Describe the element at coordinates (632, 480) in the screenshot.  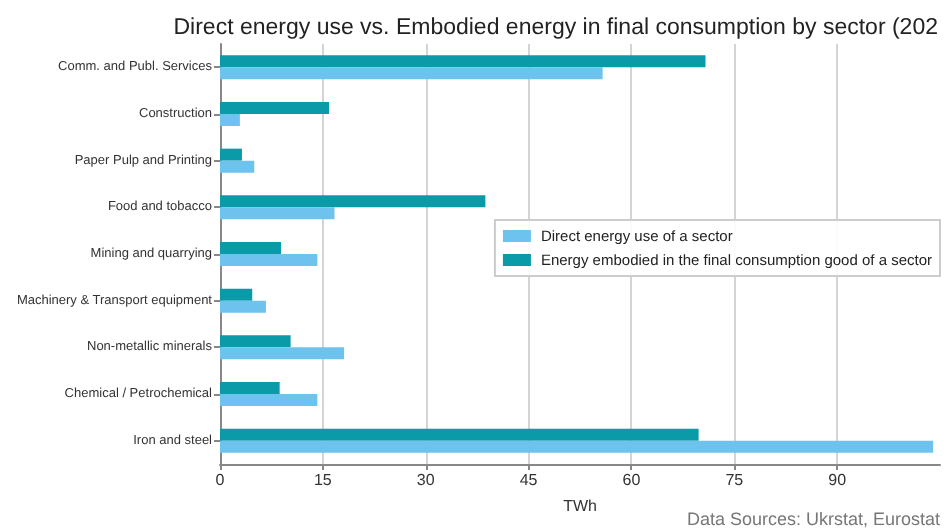
I see `x-tick-label: 60` at that location.